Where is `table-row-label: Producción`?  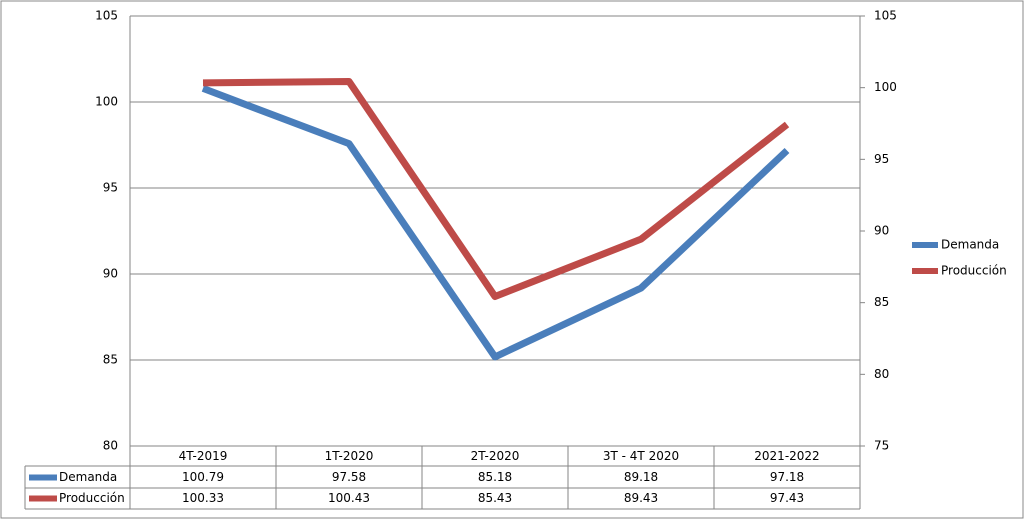 table-row-label: Producción is located at coordinates (92, 498).